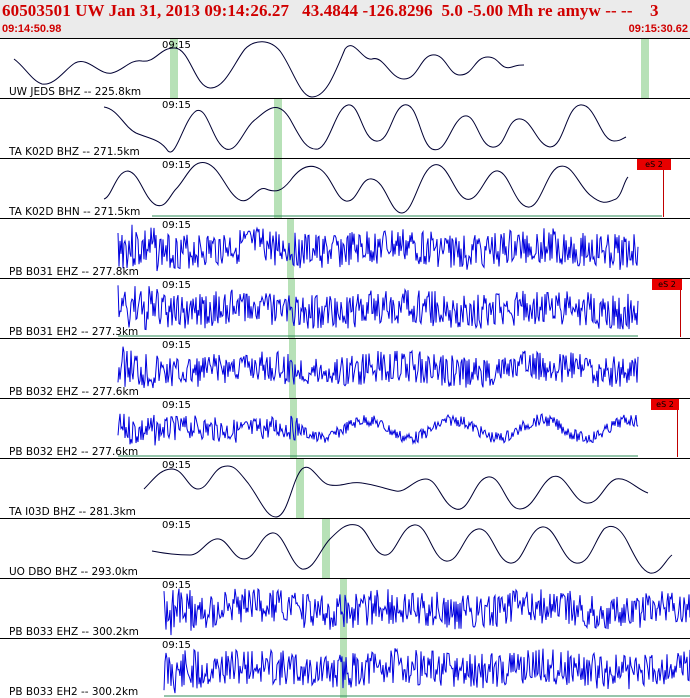 The image size is (690, 698). I want to click on trace-panel: 09:15 TA I03D BHZ -- 281.3km, so click(345, 488).